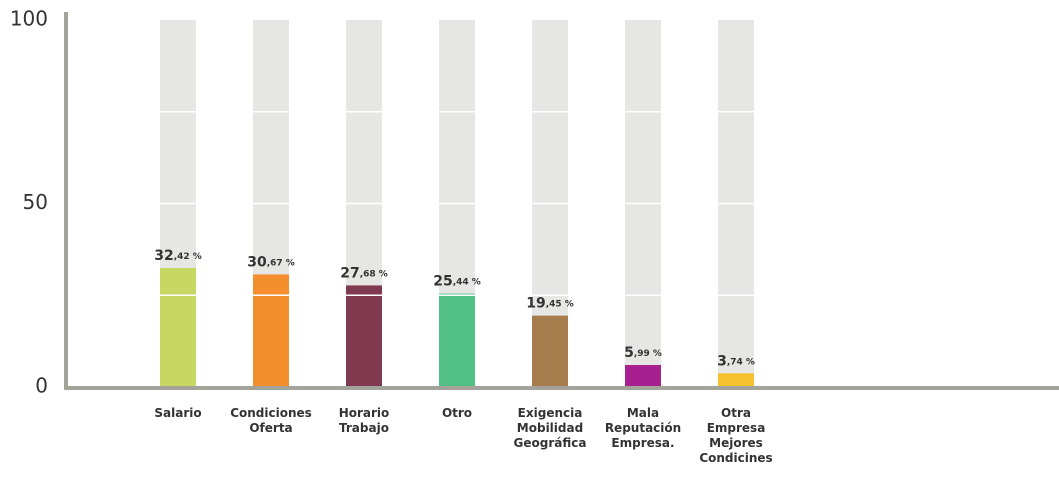 The width and height of the screenshot is (1059, 479). Describe the element at coordinates (178, 256) in the screenshot. I see `value-label: 32,42 %` at that location.